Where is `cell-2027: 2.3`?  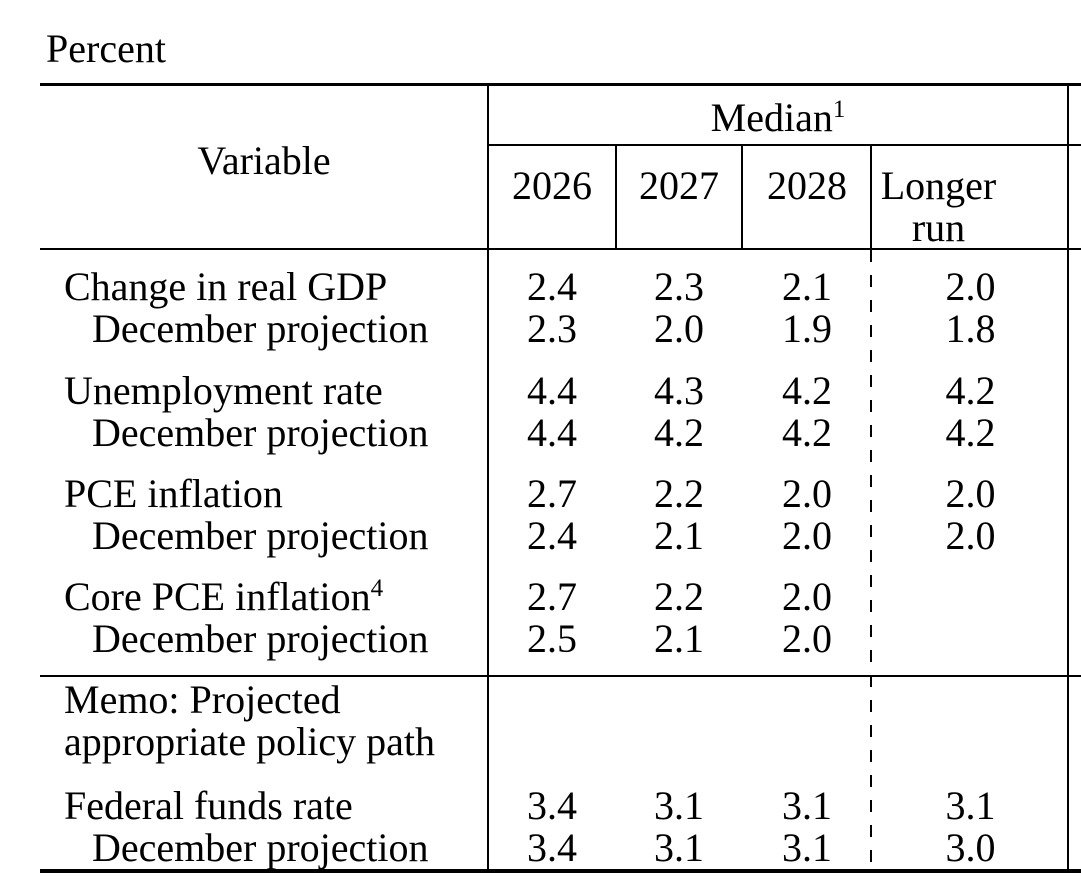 cell-2027: 2.3 is located at coordinates (679, 286).